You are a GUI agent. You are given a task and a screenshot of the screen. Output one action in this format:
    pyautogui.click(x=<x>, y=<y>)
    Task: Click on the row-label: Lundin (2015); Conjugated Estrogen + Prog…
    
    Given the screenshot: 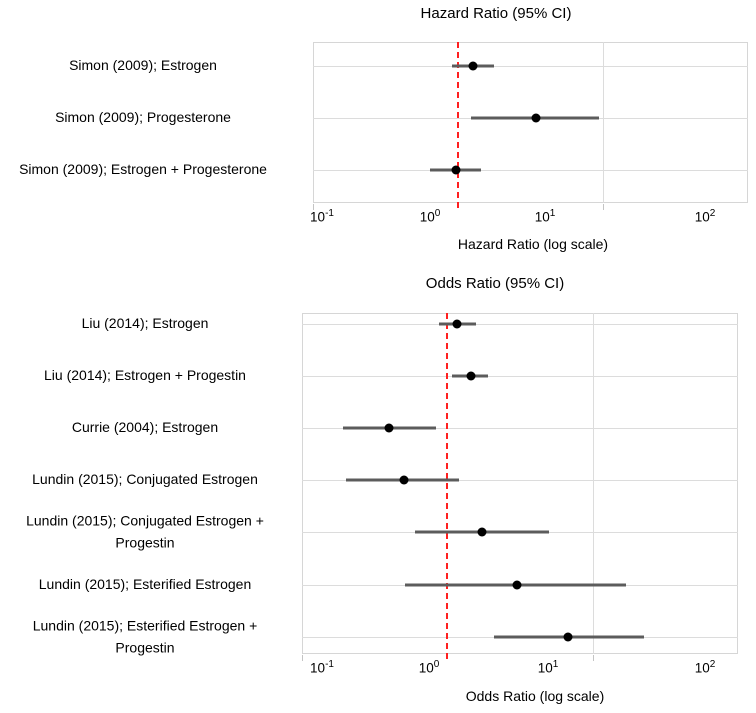 What is the action you would take?
    pyautogui.click(x=145, y=531)
    